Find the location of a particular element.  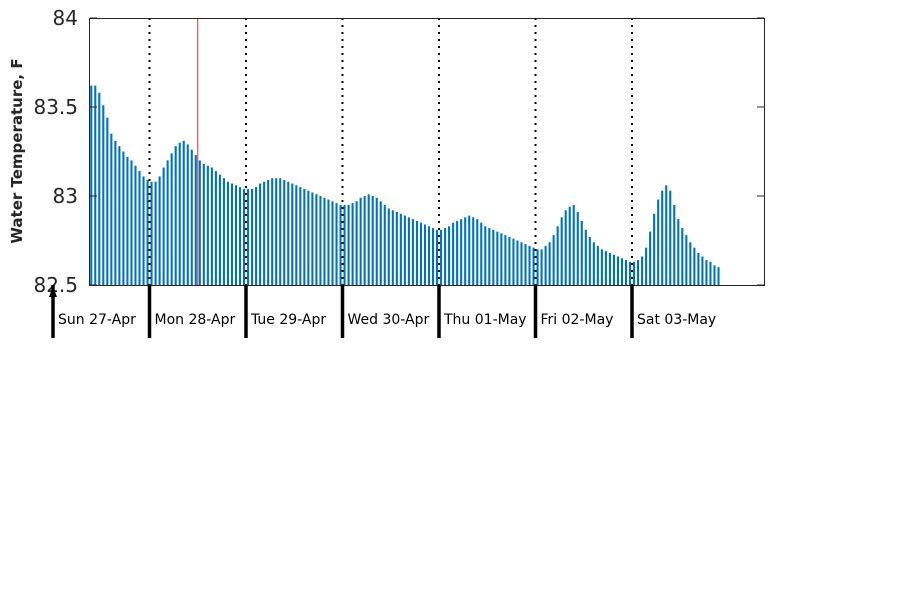

day-label: Mon 28-Apr is located at coordinates (195, 320).